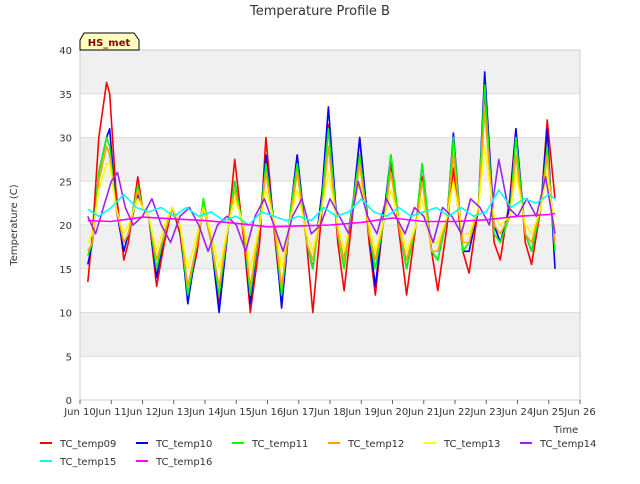 This screenshot has width=640, height=484. I want to click on y-tick-label: 15, so click(65, 270).